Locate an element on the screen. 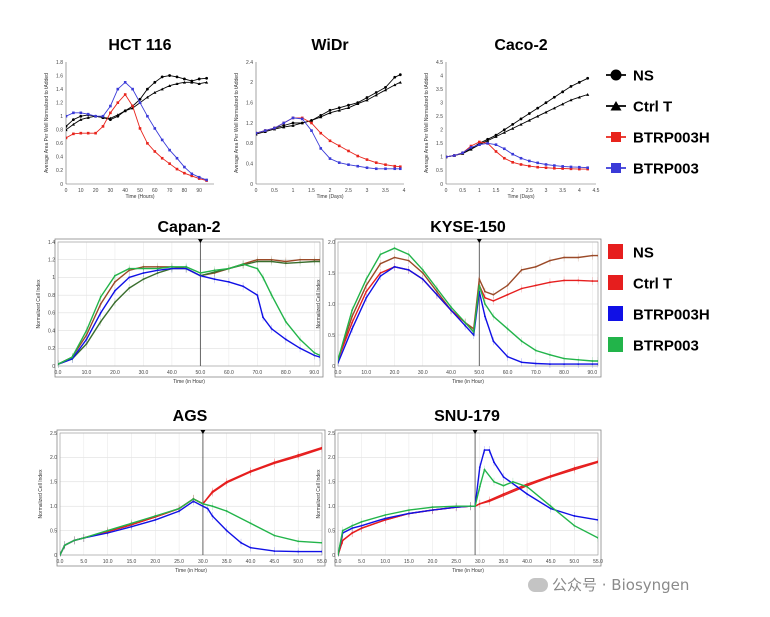 This screenshot has width=770, height=617. x-tick-label: 30.0 is located at coordinates (144, 373).